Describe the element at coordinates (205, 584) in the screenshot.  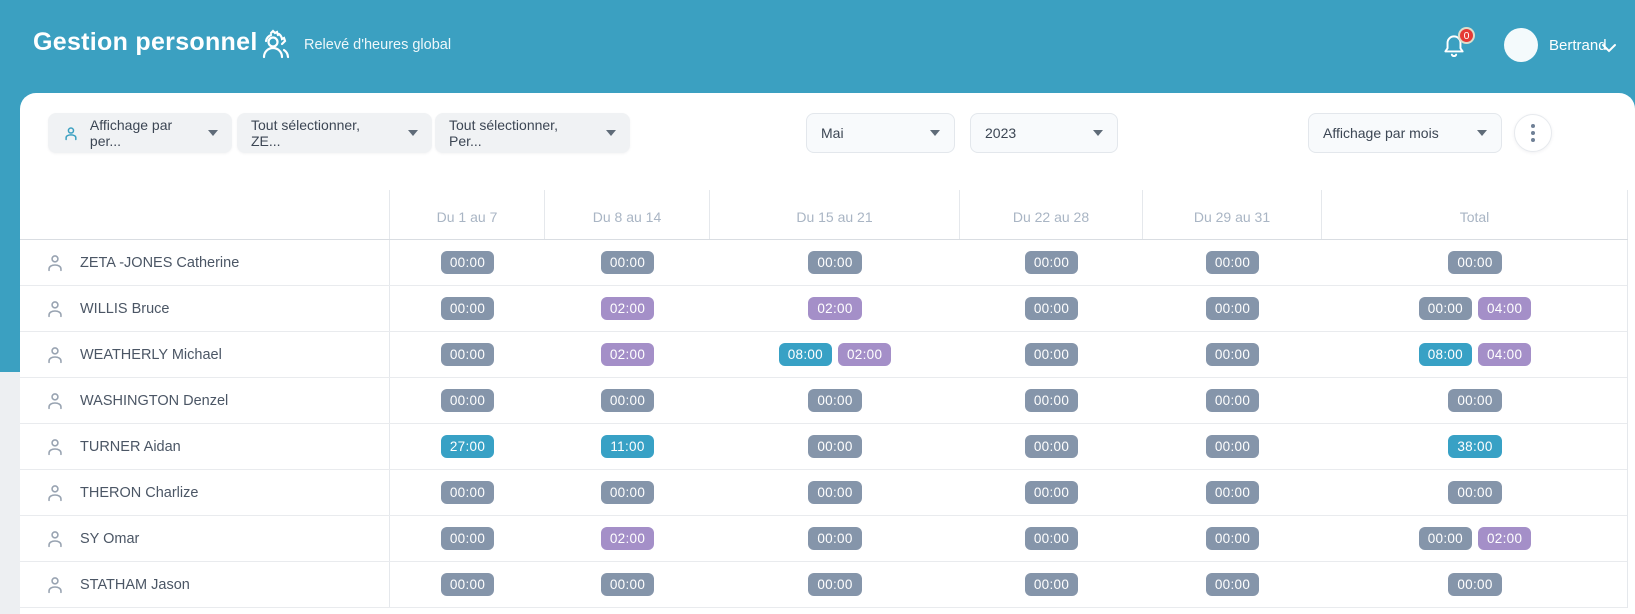
I see `employee-name-cell: STATHAM Jason` at that location.